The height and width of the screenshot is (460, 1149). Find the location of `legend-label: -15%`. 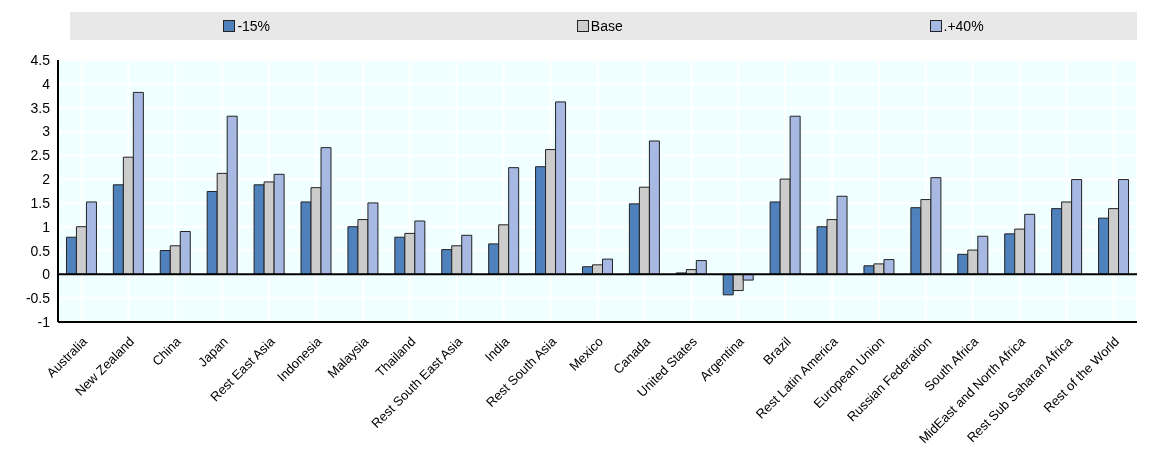

legend-label: -15% is located at coordinates (253, 26).